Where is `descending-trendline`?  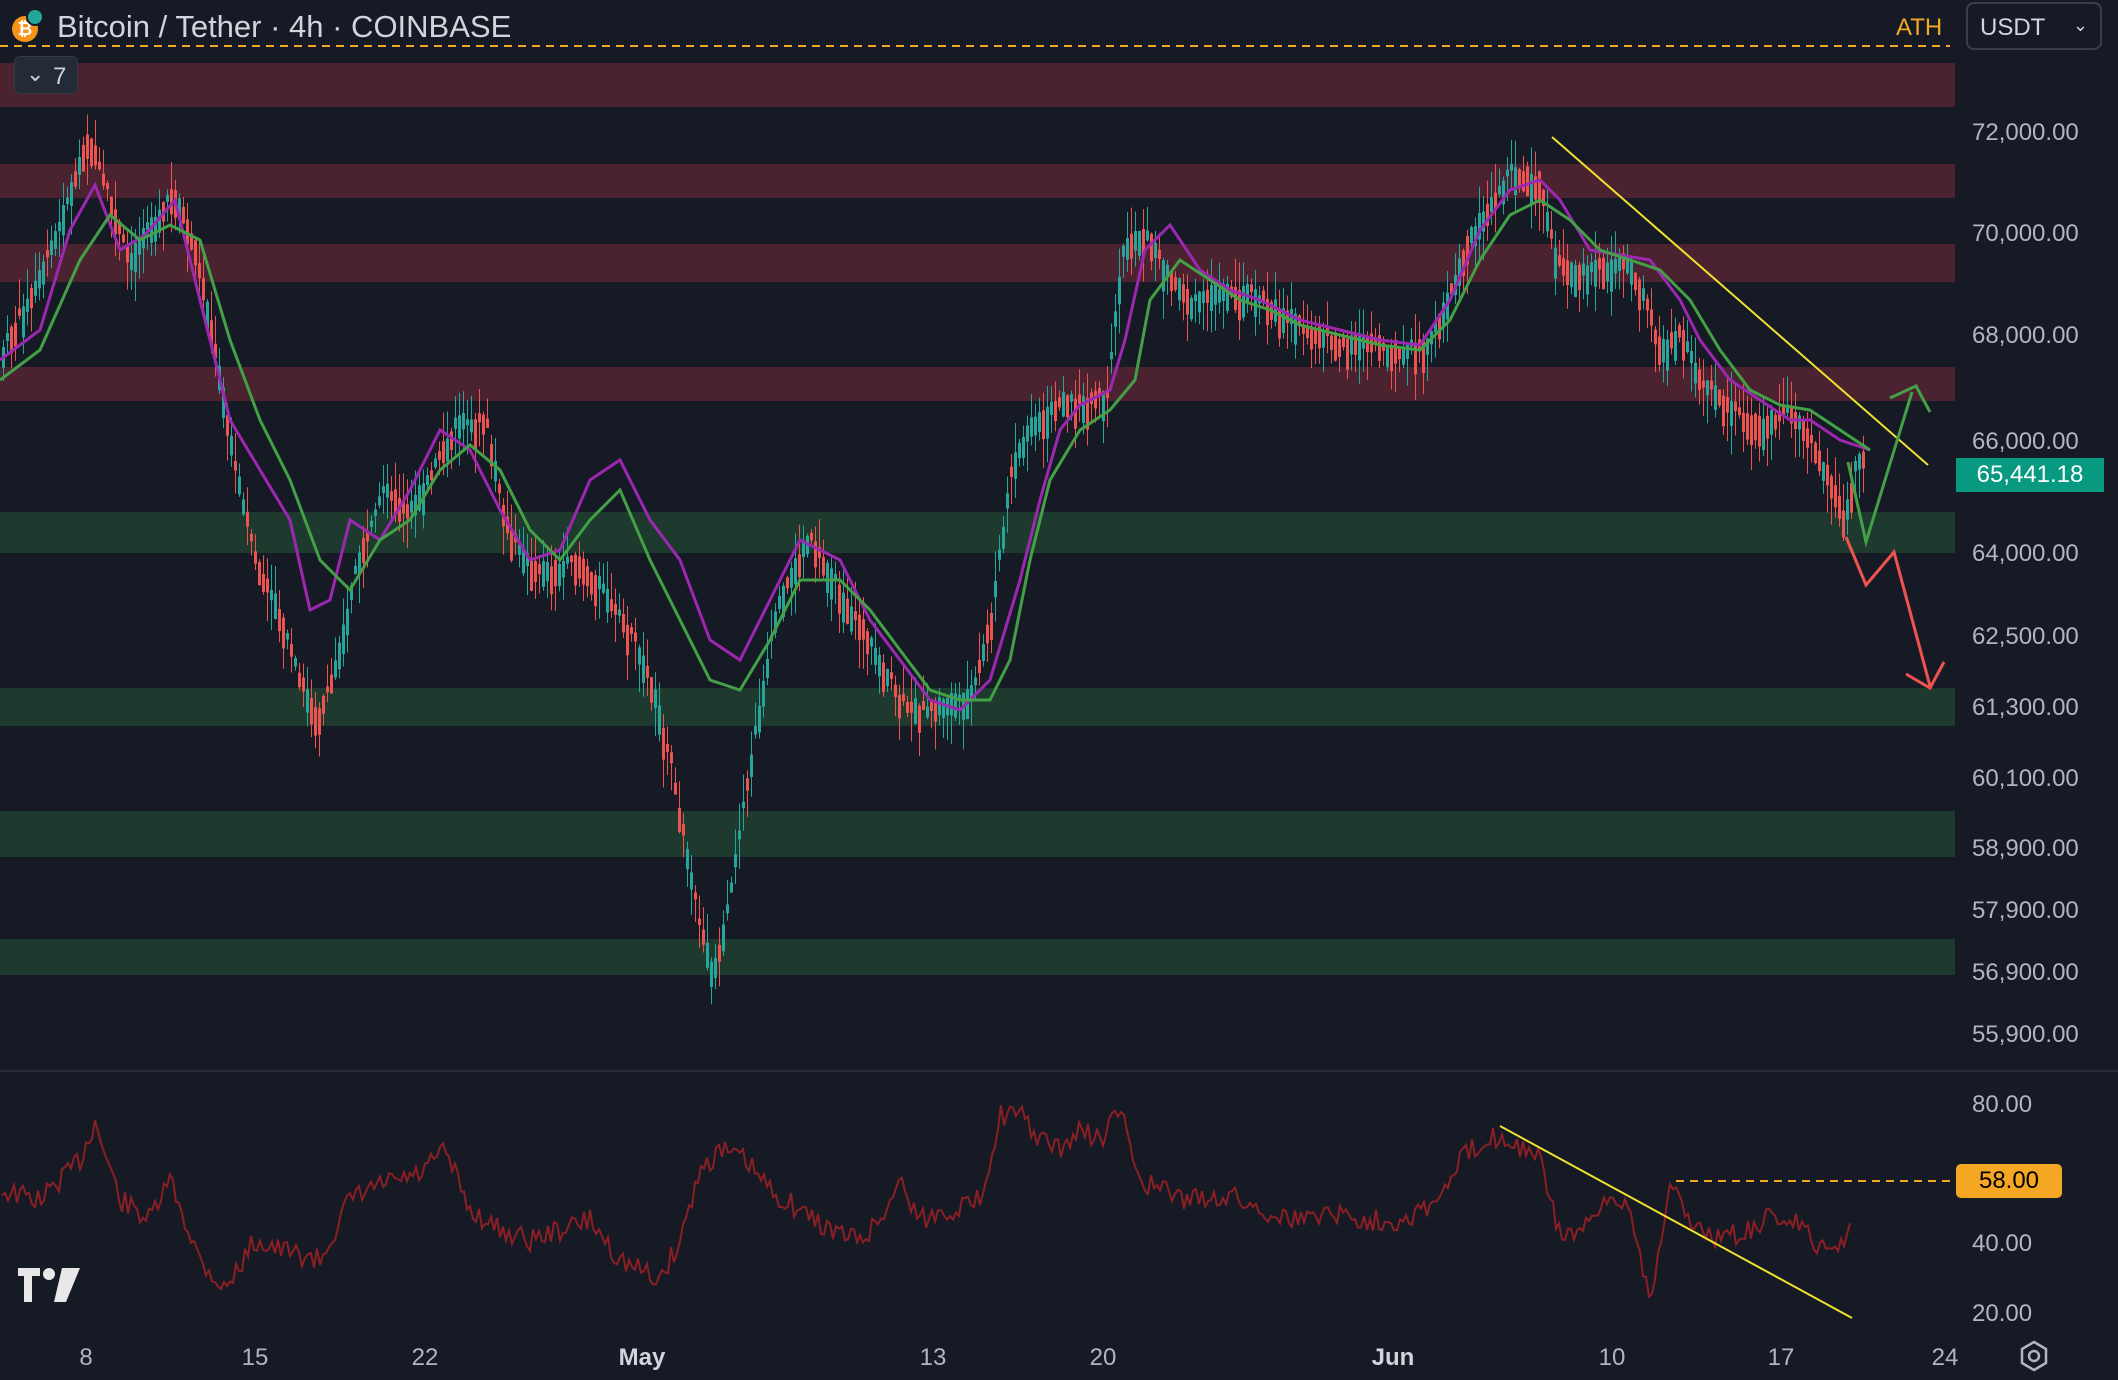
descending-trendline is located at coordinates (1740, 301).